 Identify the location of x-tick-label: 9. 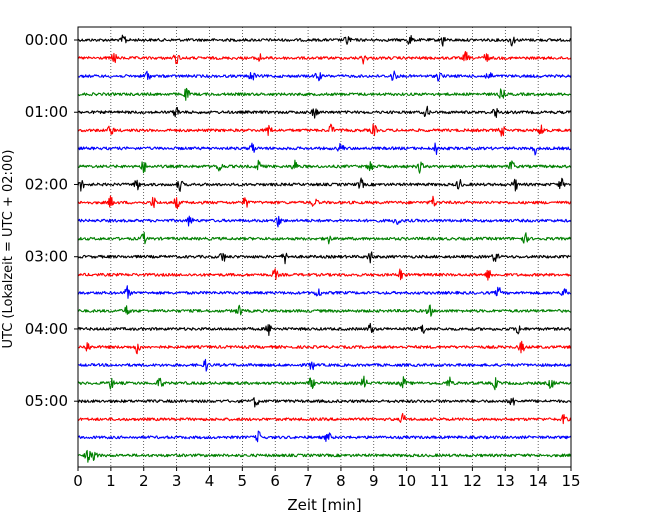
(374, 481).